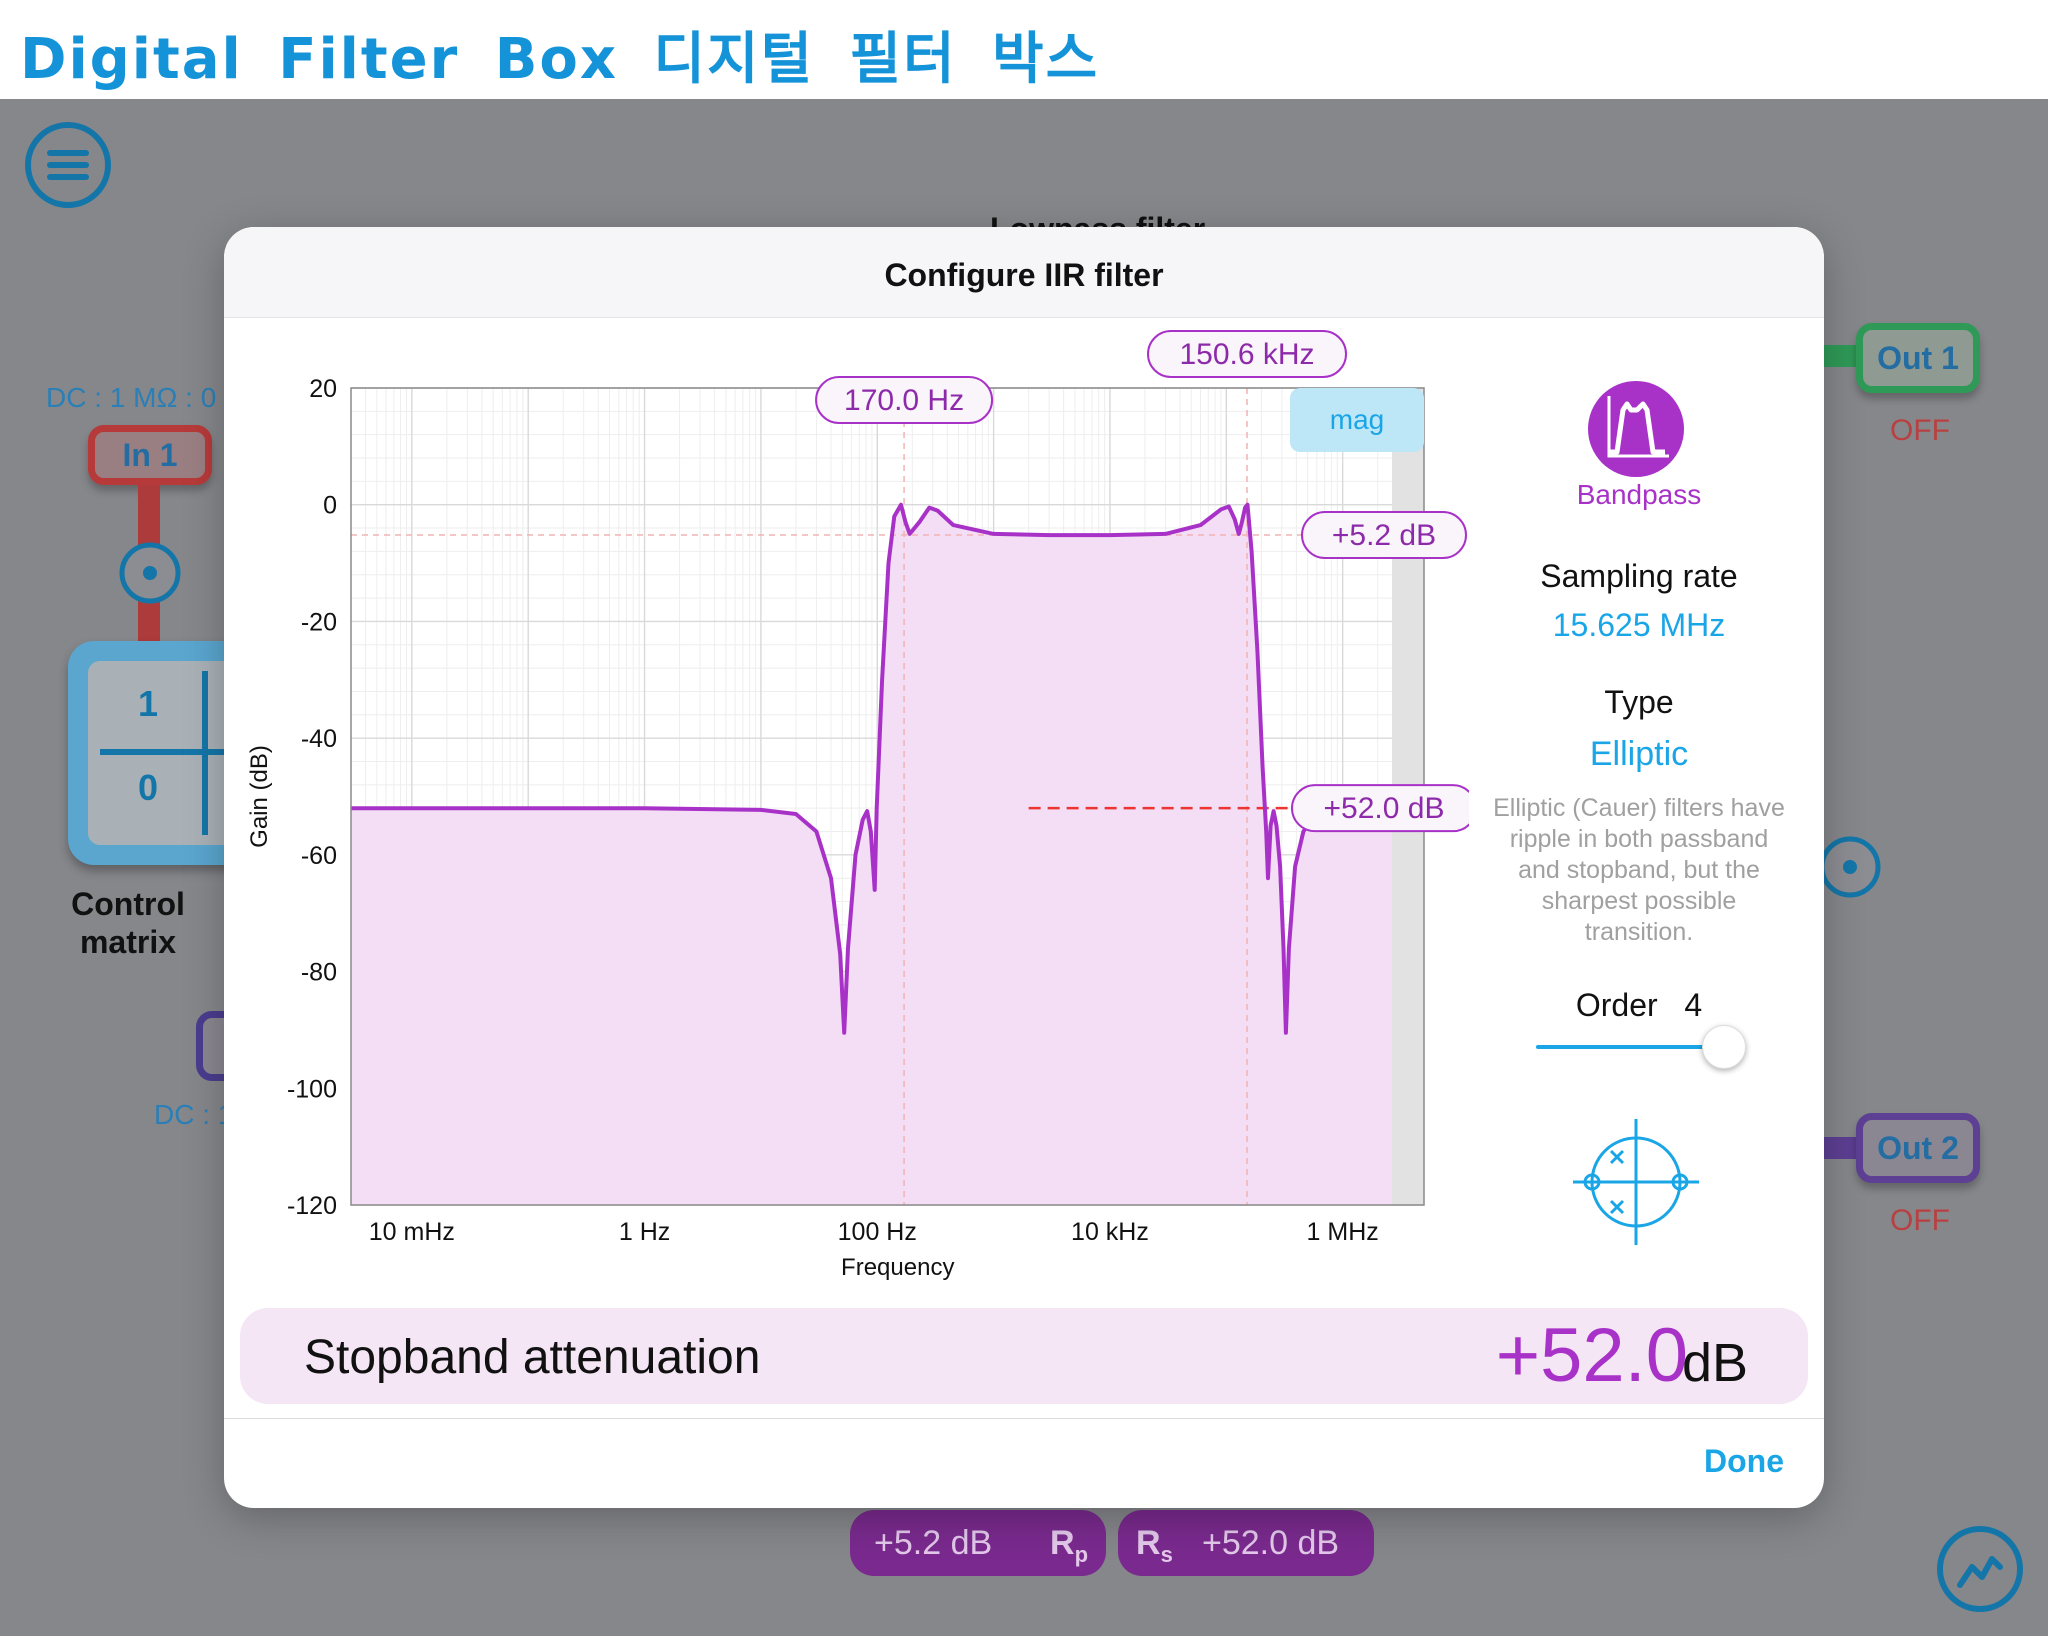  I want to click on dialog-header: Configure IIR filter, so click(1024, 272).